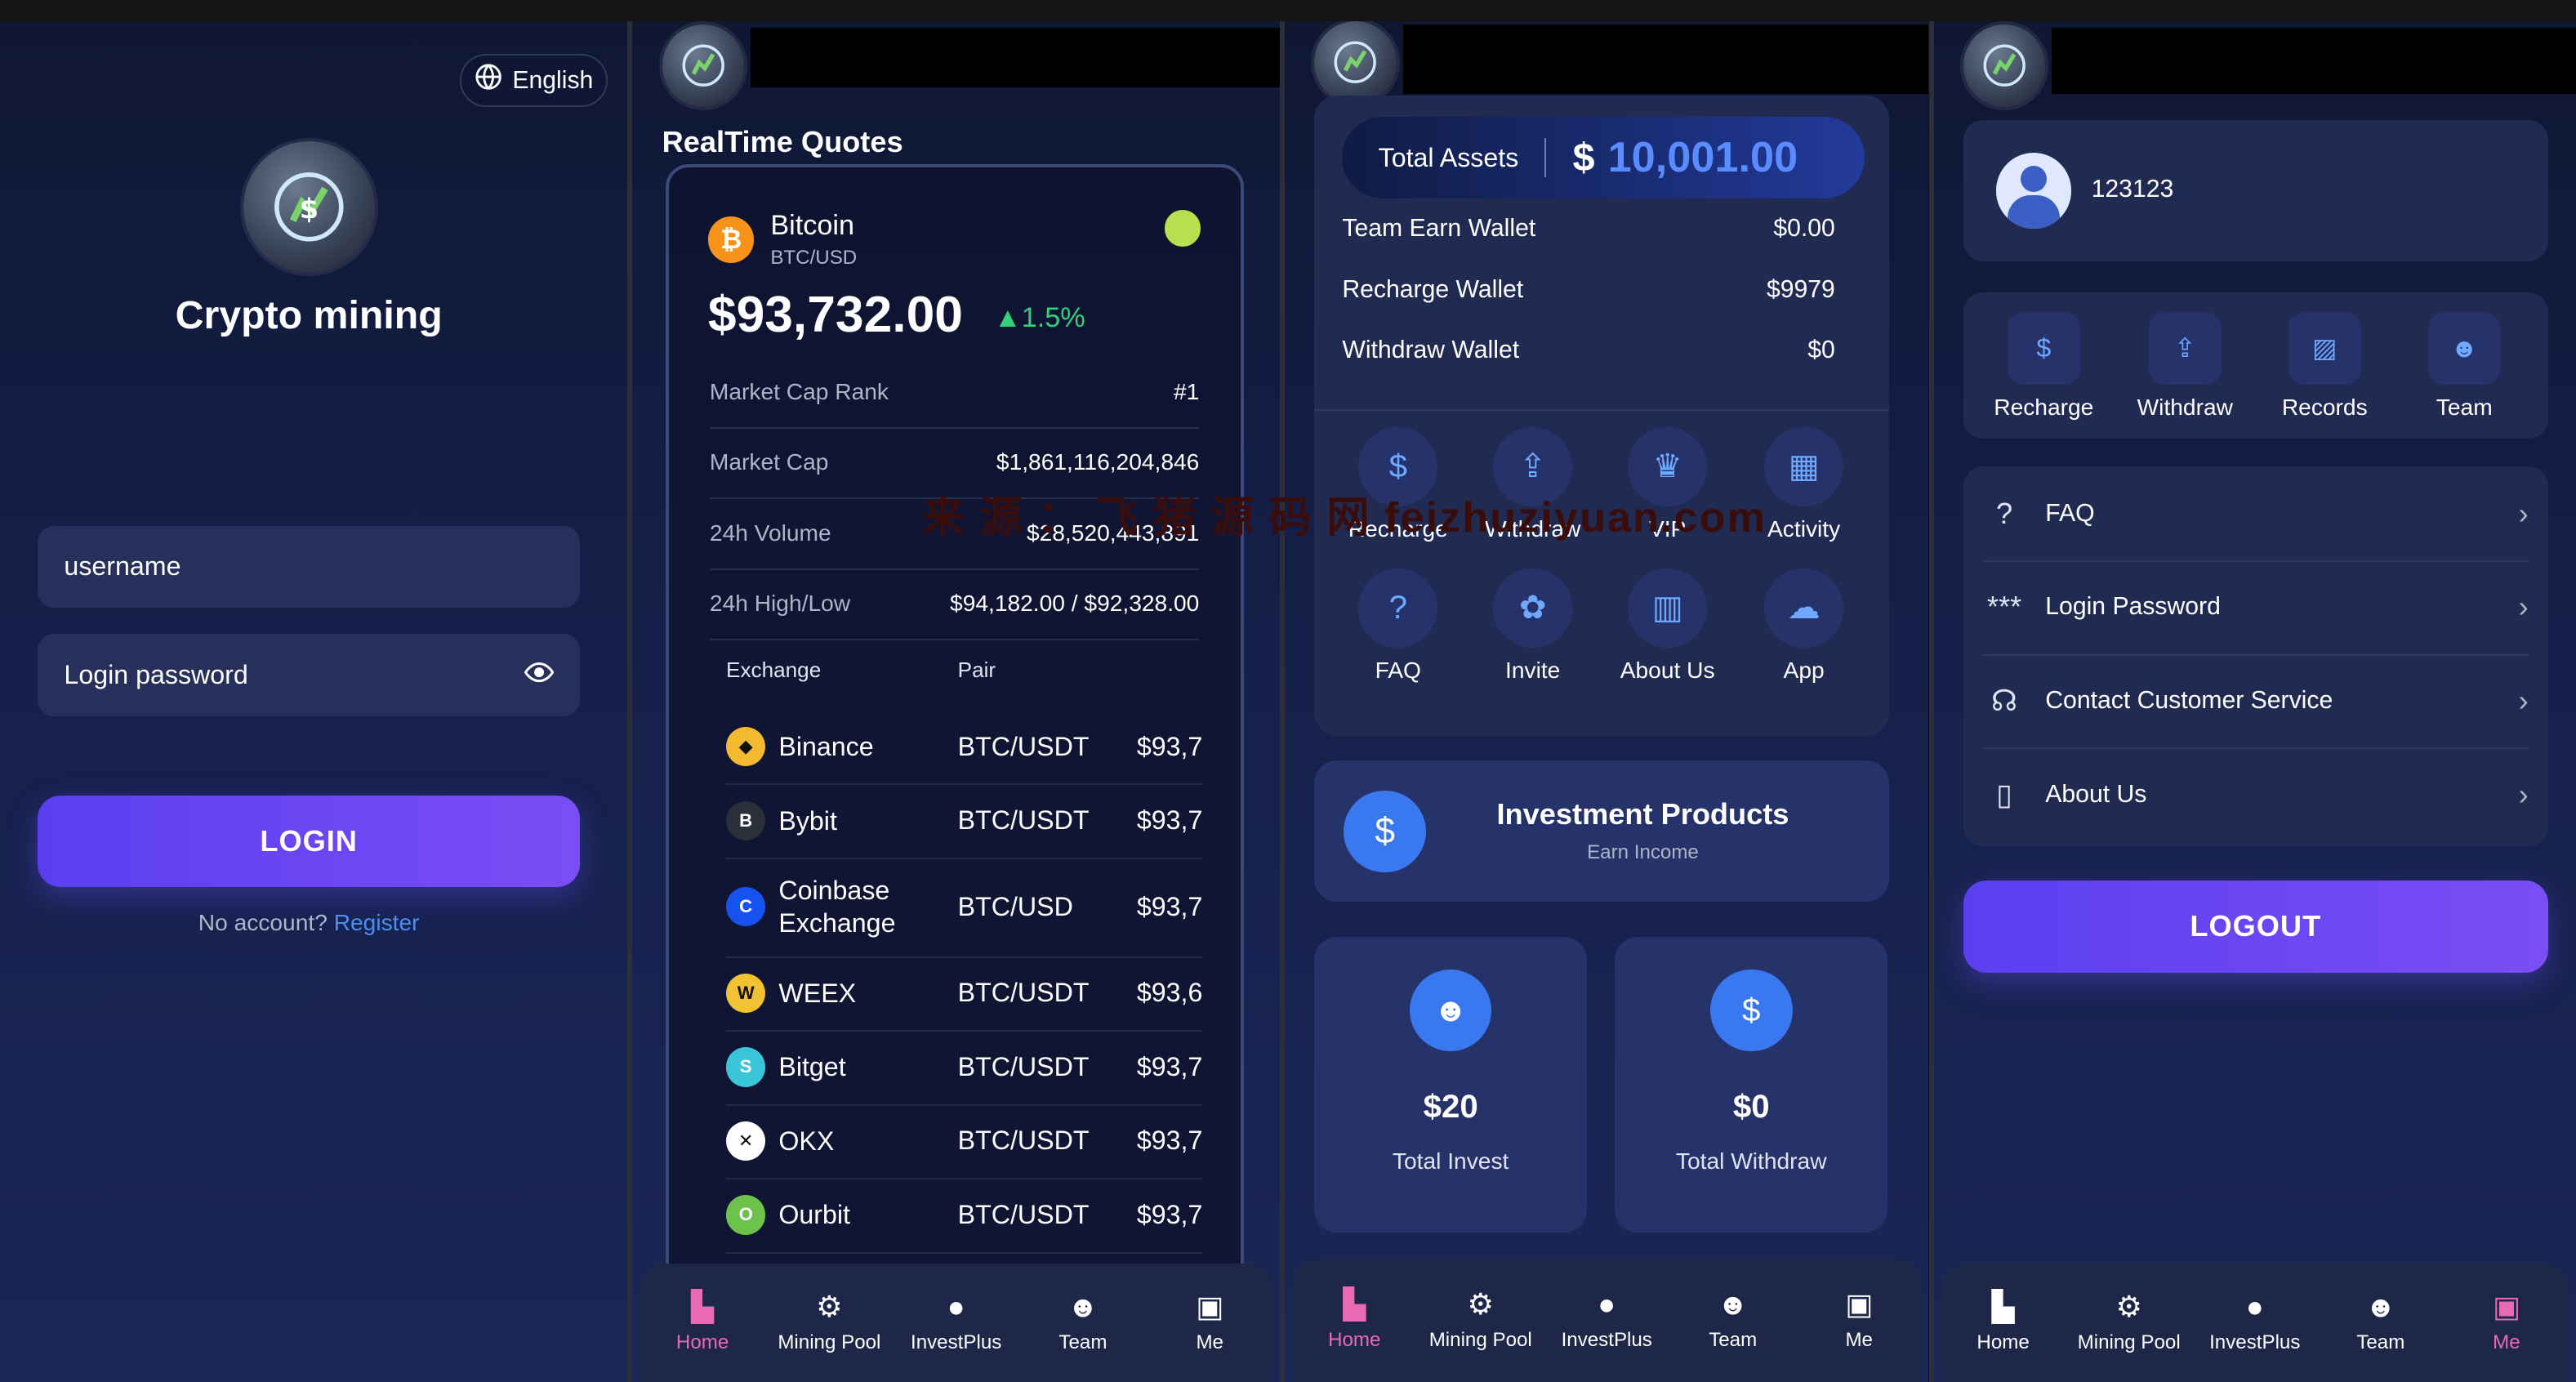 This screenshot has width=2576, height=1382. What do you see at coordinates (2255, 365) in the screenshot?
I see `actions-card: $ Recharge ⇪ Withdraw ▨ Records ☻ Team` at bounding box center [2255, 365].